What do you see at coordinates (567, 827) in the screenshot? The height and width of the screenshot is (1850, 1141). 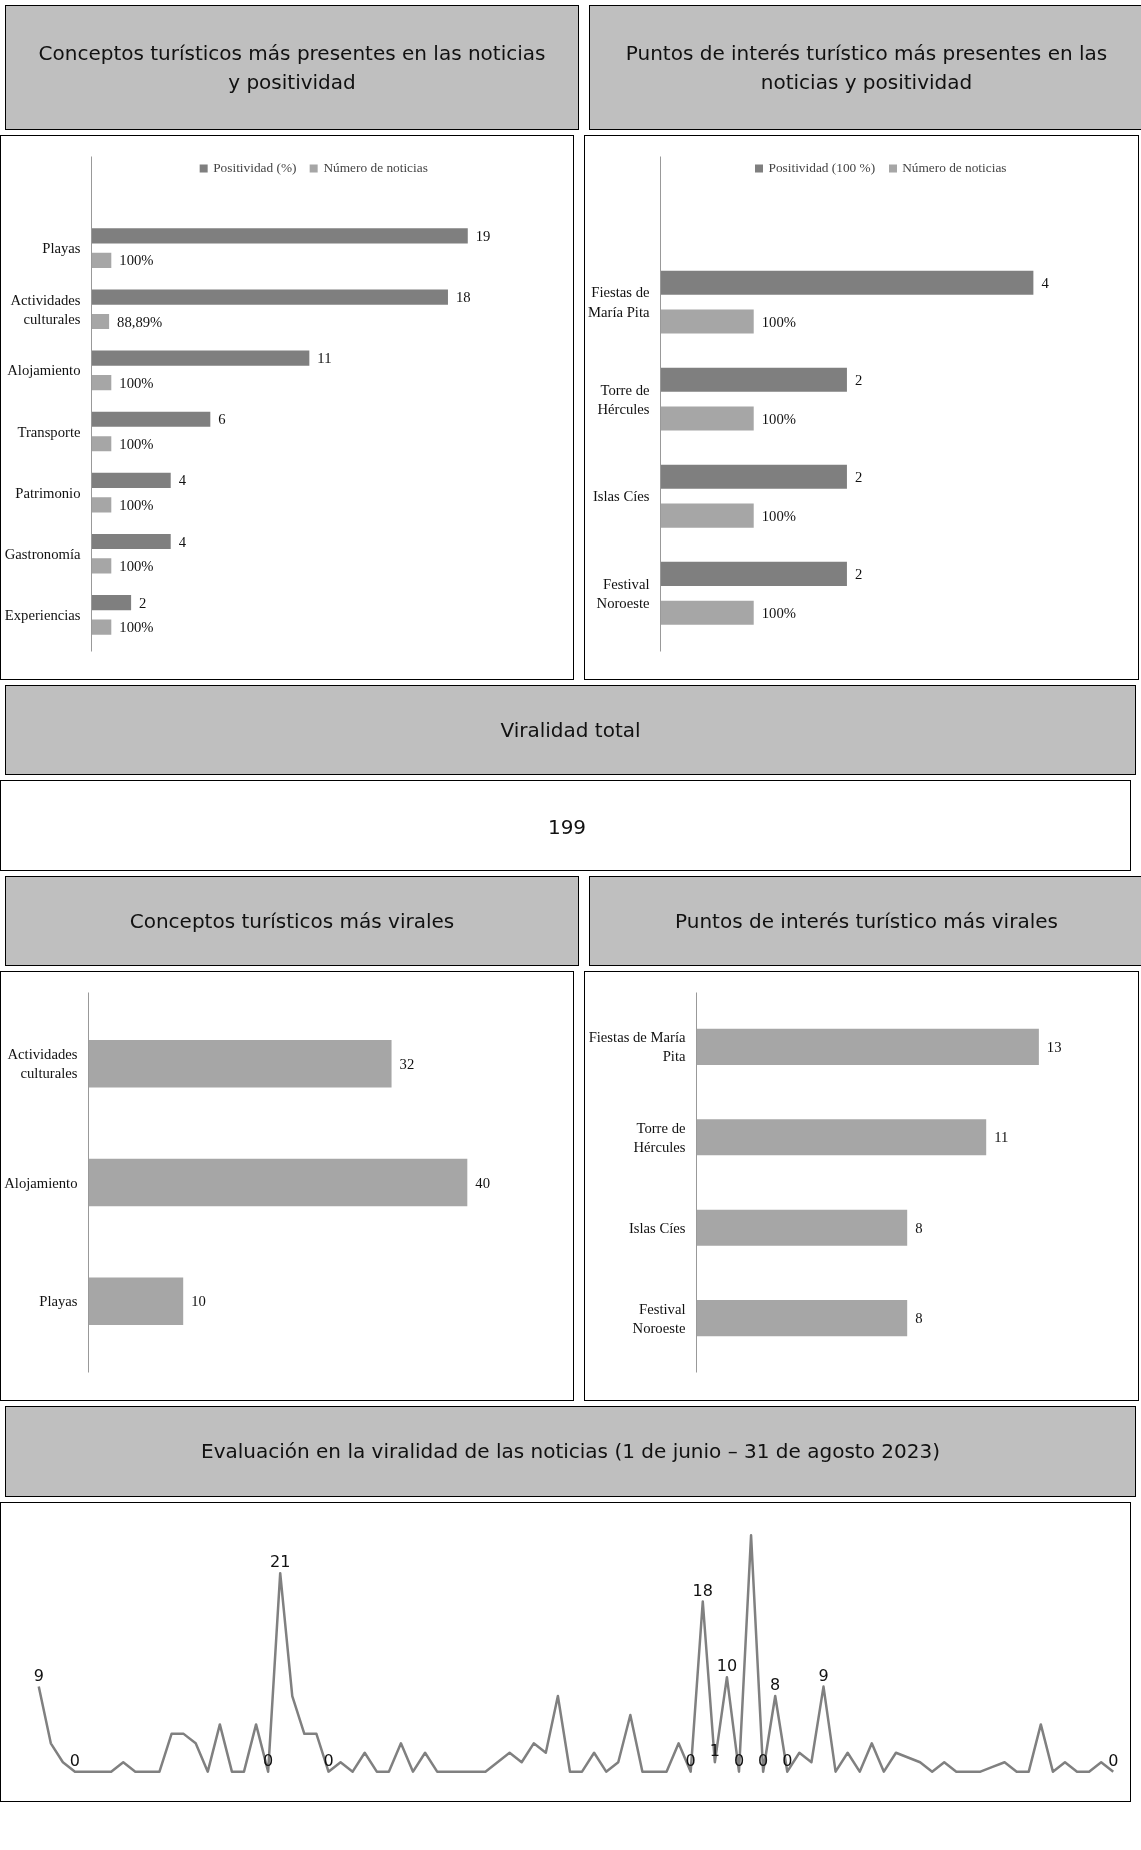 I see `text: 199` at bounding box center [567, 827].